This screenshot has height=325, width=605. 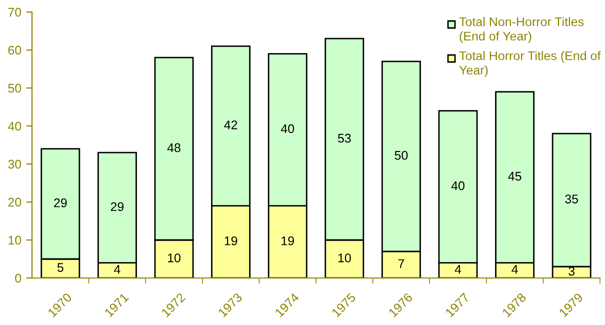 What do you see at coordinates (15, 50) in the screenshot?
I see `y-tick-label: 60` at bounding box center [15, 50].